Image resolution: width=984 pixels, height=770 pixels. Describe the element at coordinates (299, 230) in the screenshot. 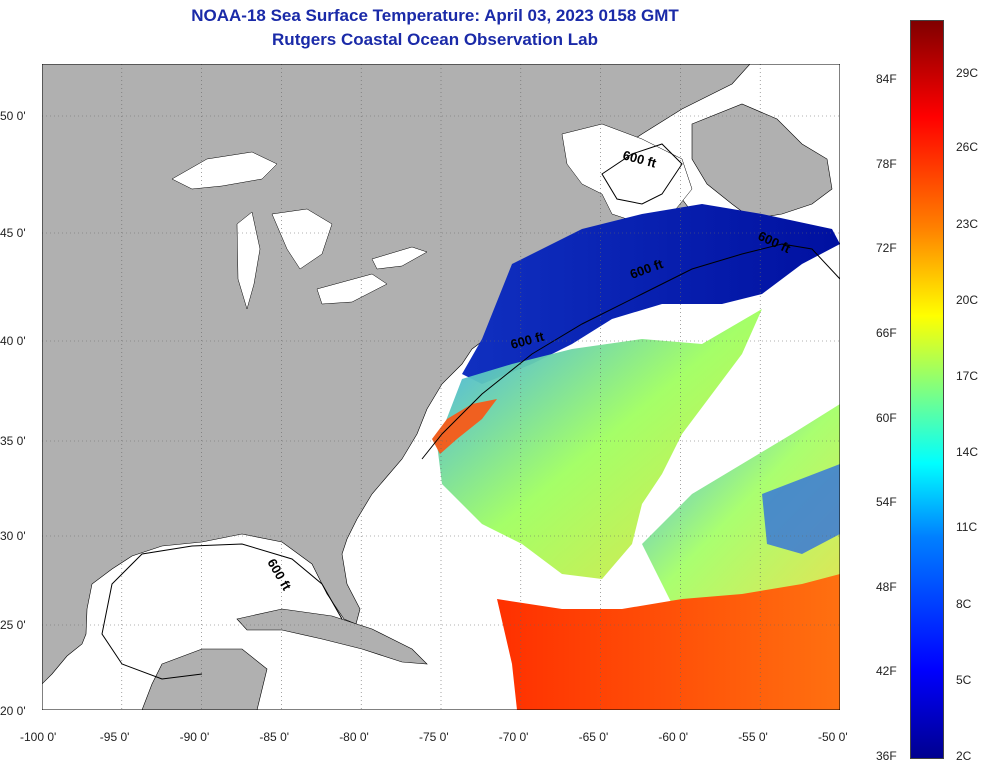

I see `great-lakes` at that location.